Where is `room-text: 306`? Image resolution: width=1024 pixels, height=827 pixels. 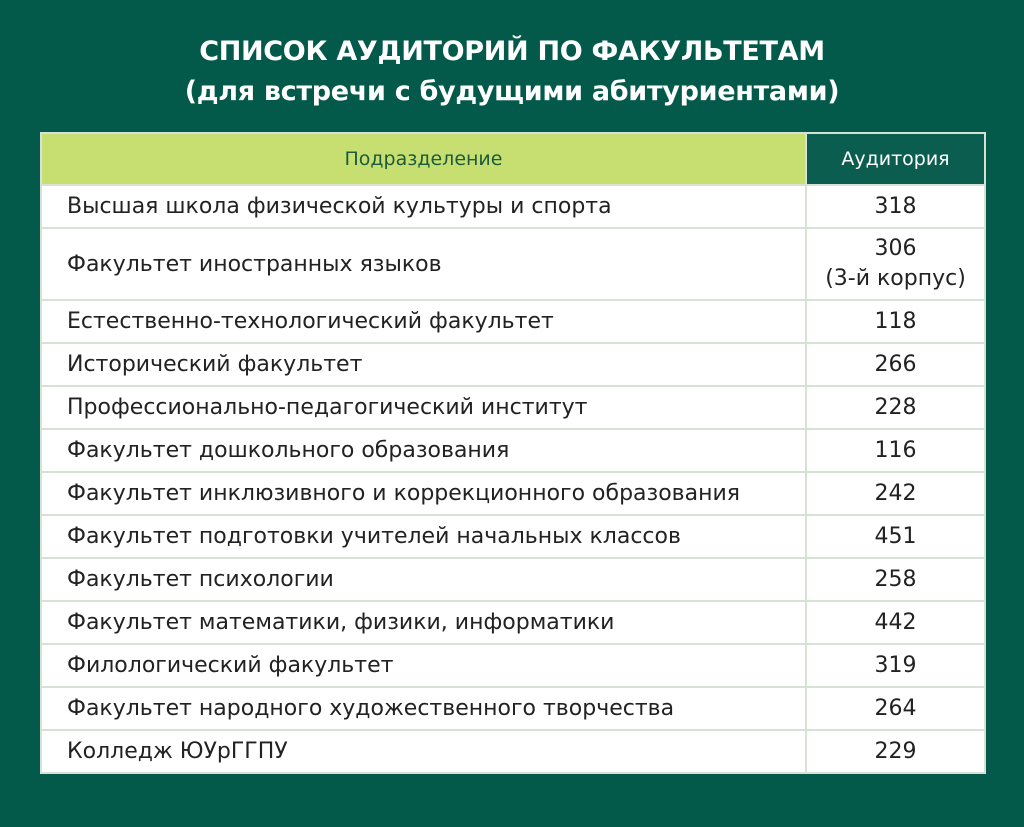 room-text: 306 is located at coordinates (895, 248).